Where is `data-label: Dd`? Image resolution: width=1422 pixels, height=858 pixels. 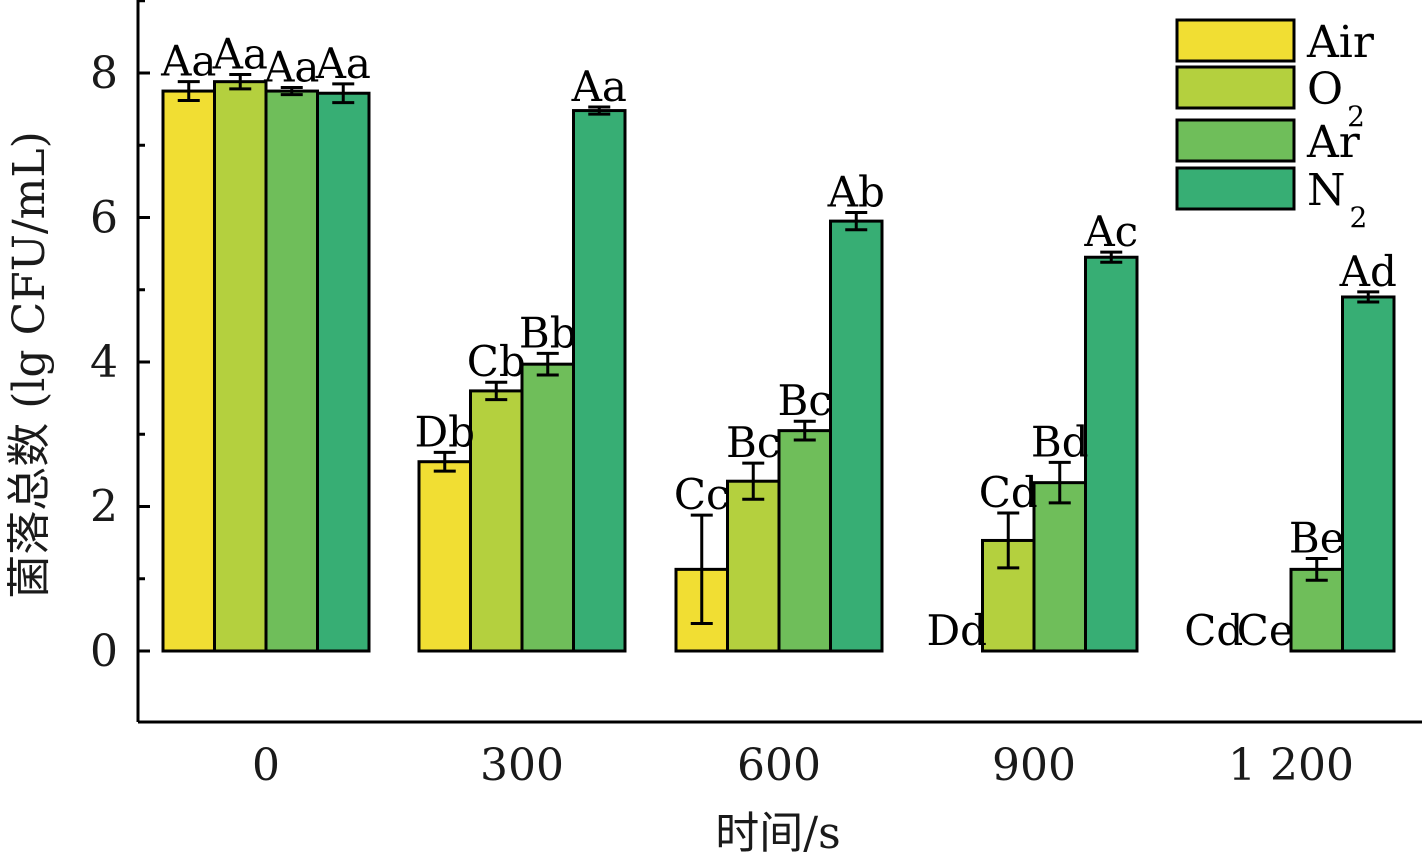 data-label: Dd is located at coordinates (956, 630).